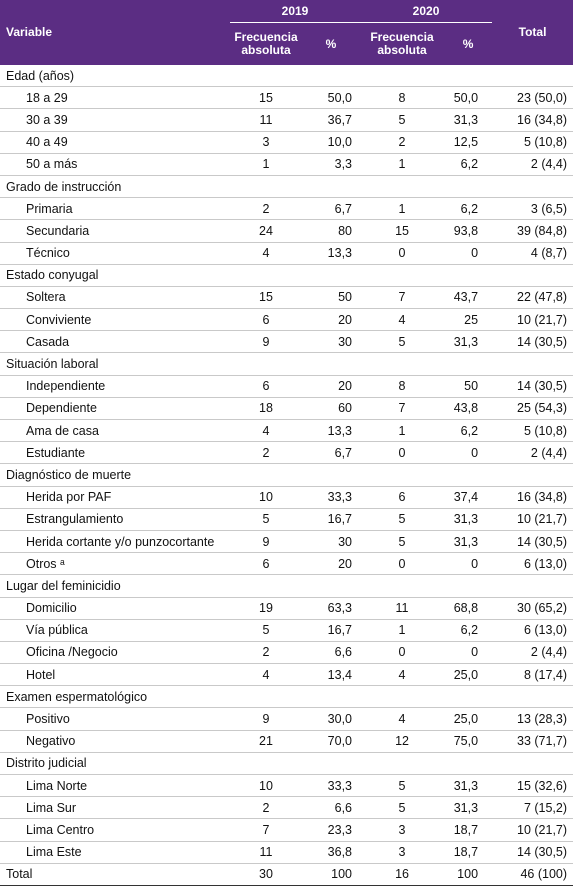  I want to click on table-cell: Casada, so click(115, 342).